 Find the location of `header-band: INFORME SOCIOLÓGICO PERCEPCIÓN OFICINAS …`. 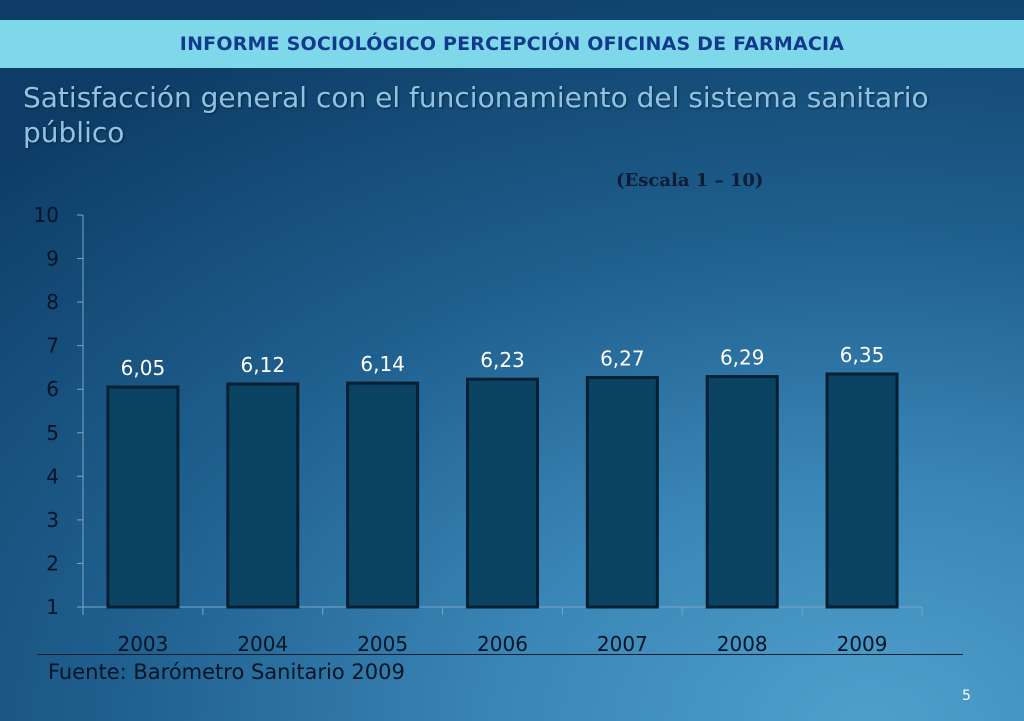

header-band: INFORME SOCIOLÓGICO PERCEPCIÓN OFICINAS … is located at coordinates (512, 44).